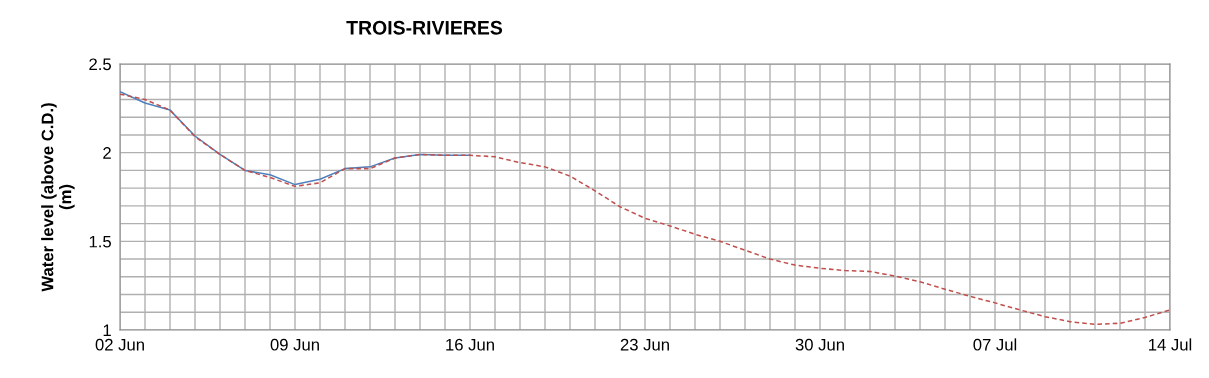 This screenshot has height=378, width=1209. I want to click on y-axis-title: Water level (above C.D.) (m), so click(58, 197).